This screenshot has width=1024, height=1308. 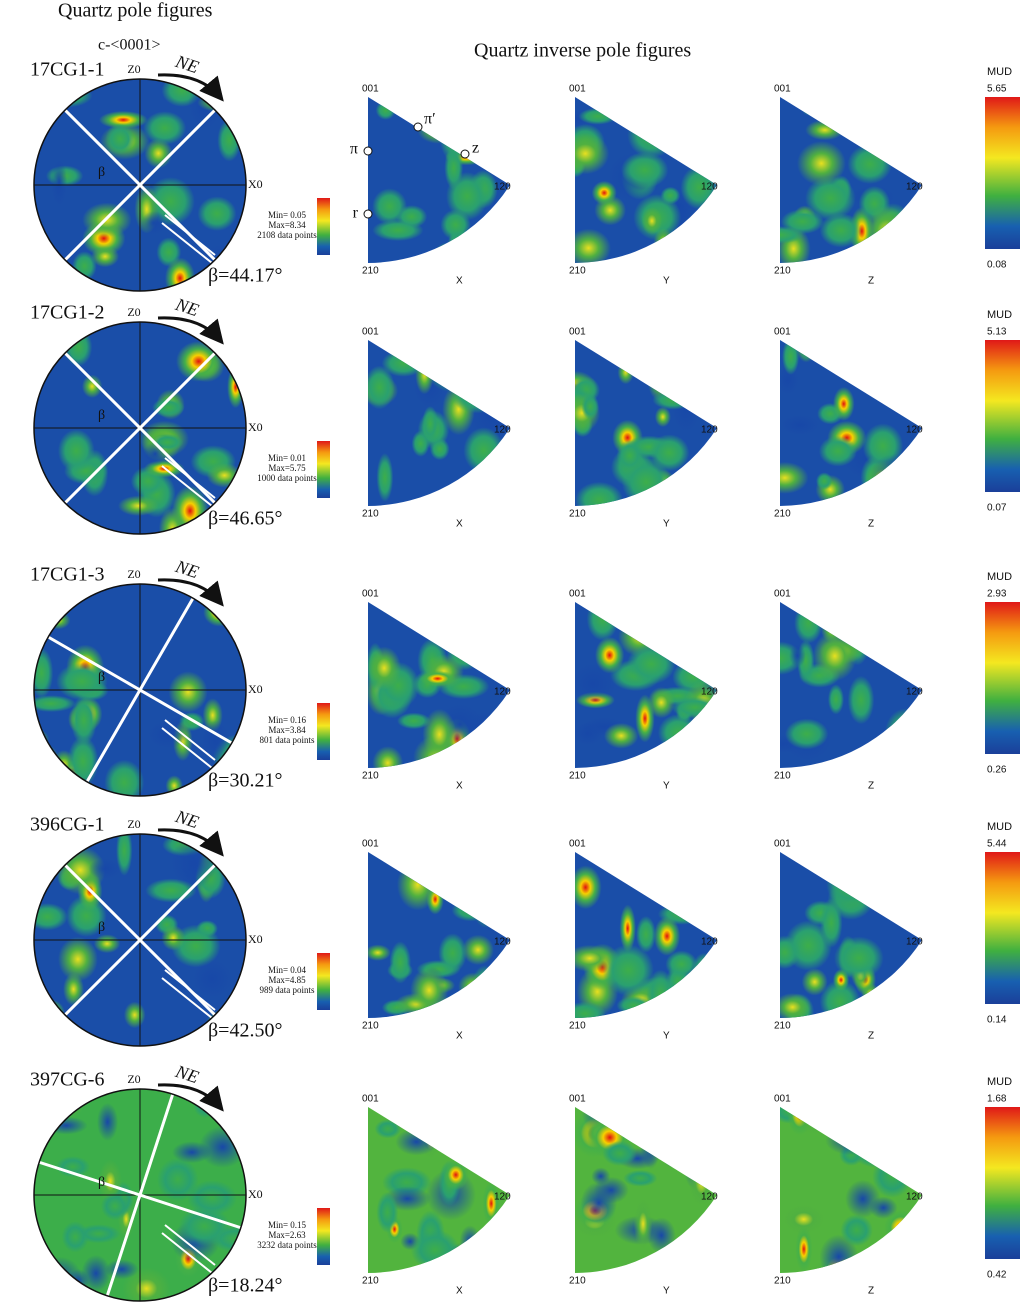 I want to click on beta-angle: β=30.21°, so click(x=245, y=781).